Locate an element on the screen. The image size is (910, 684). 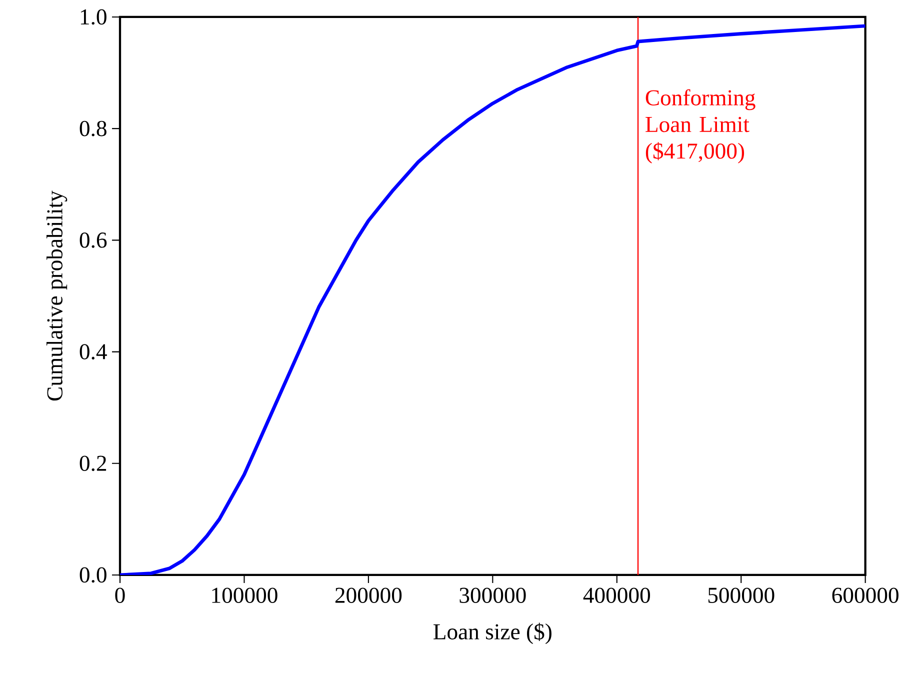
x-tick-label: 600000 is located at coordinates (865, 595).